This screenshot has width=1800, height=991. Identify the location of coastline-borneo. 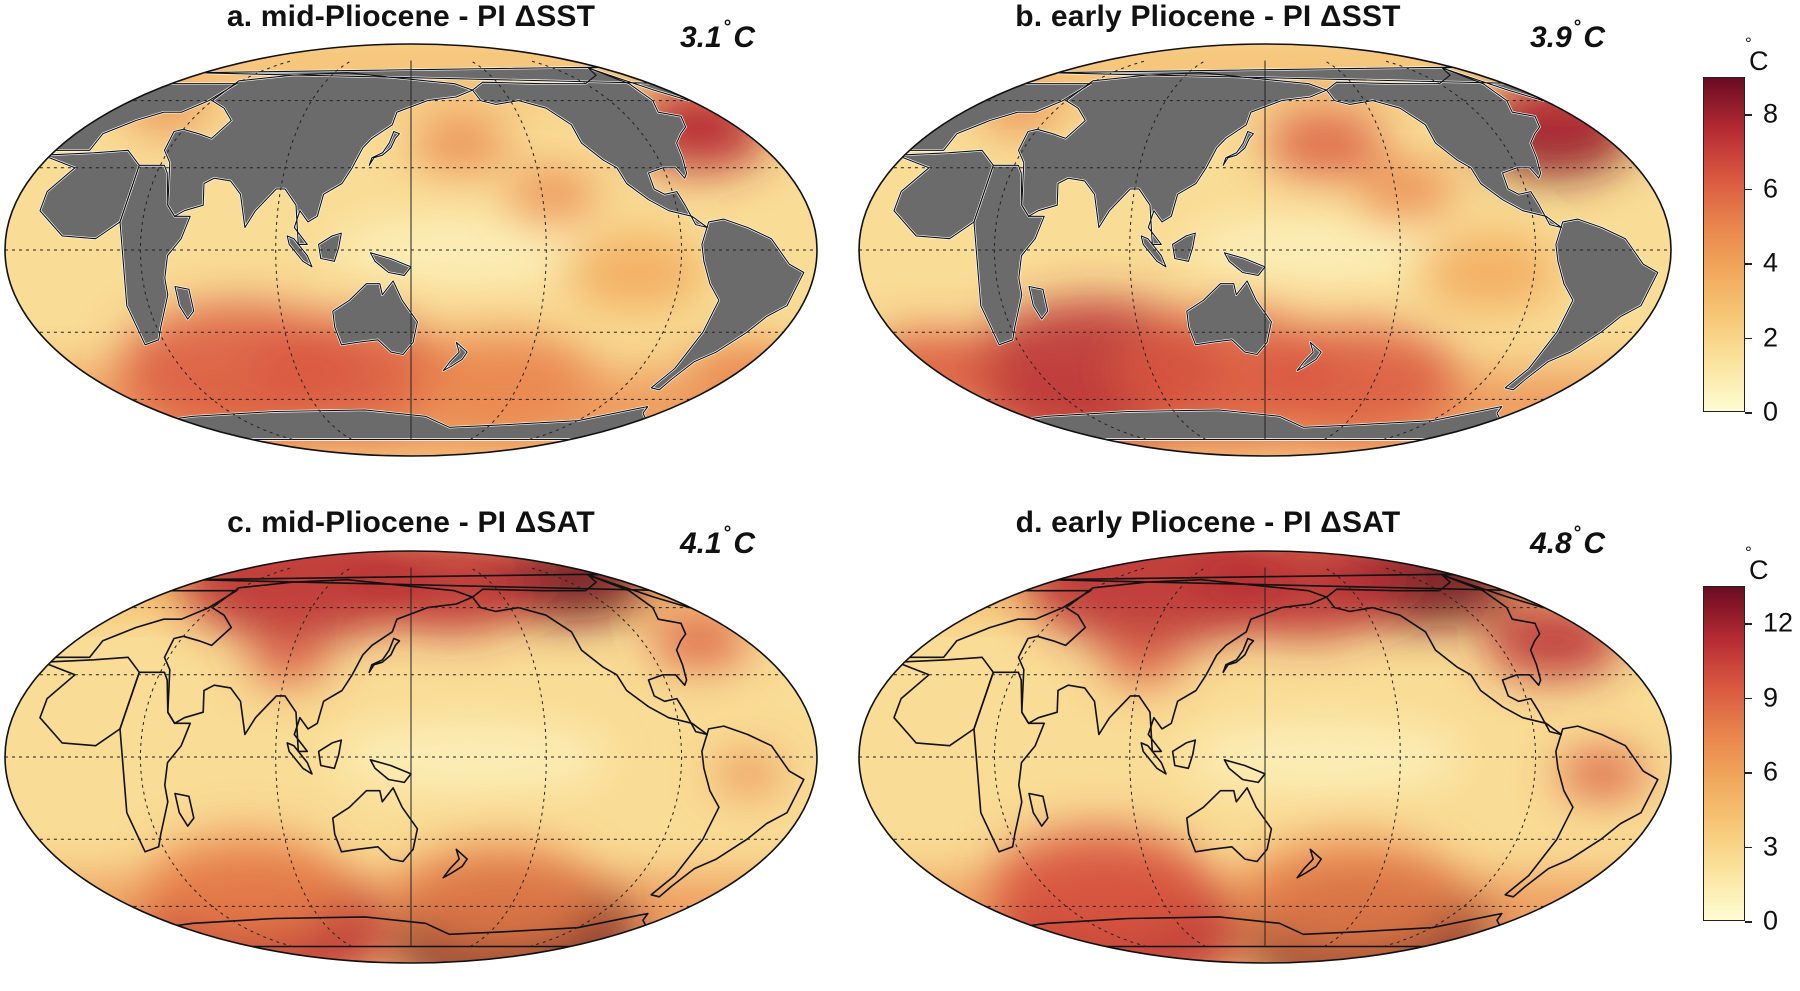
(1184, 247).